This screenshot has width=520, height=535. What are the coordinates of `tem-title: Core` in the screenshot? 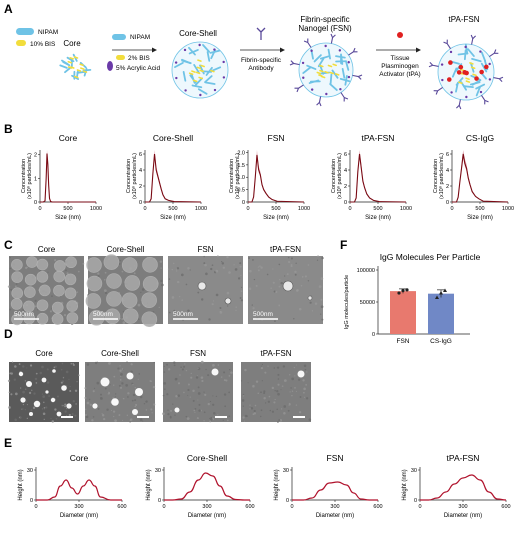 It's located at (47, 249).